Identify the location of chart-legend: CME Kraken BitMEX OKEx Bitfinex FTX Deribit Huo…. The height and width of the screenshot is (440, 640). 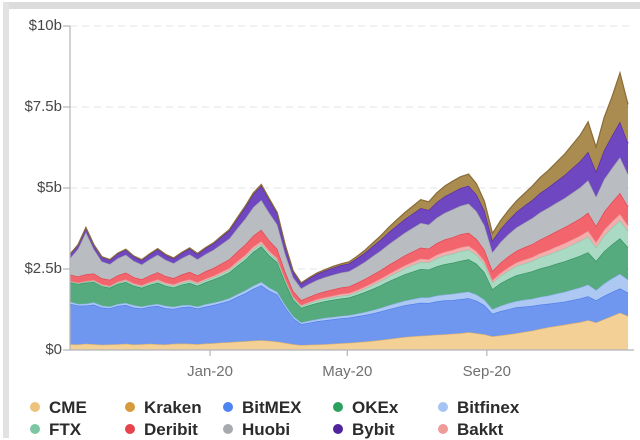
(287, 418).